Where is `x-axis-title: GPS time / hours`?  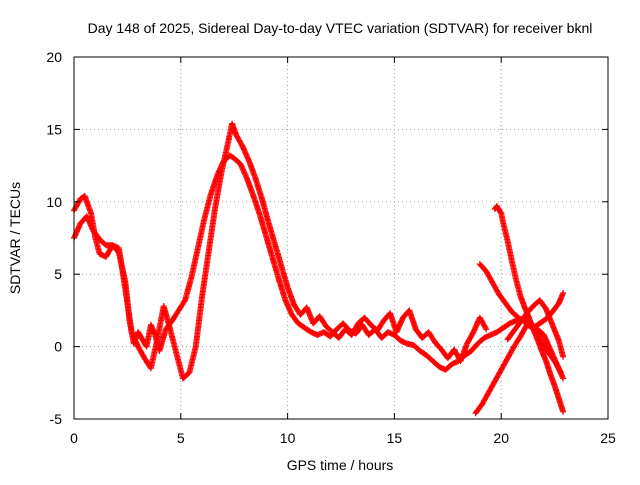 x-axis-title: GPS time / hours is located at coordinates (340, 465).